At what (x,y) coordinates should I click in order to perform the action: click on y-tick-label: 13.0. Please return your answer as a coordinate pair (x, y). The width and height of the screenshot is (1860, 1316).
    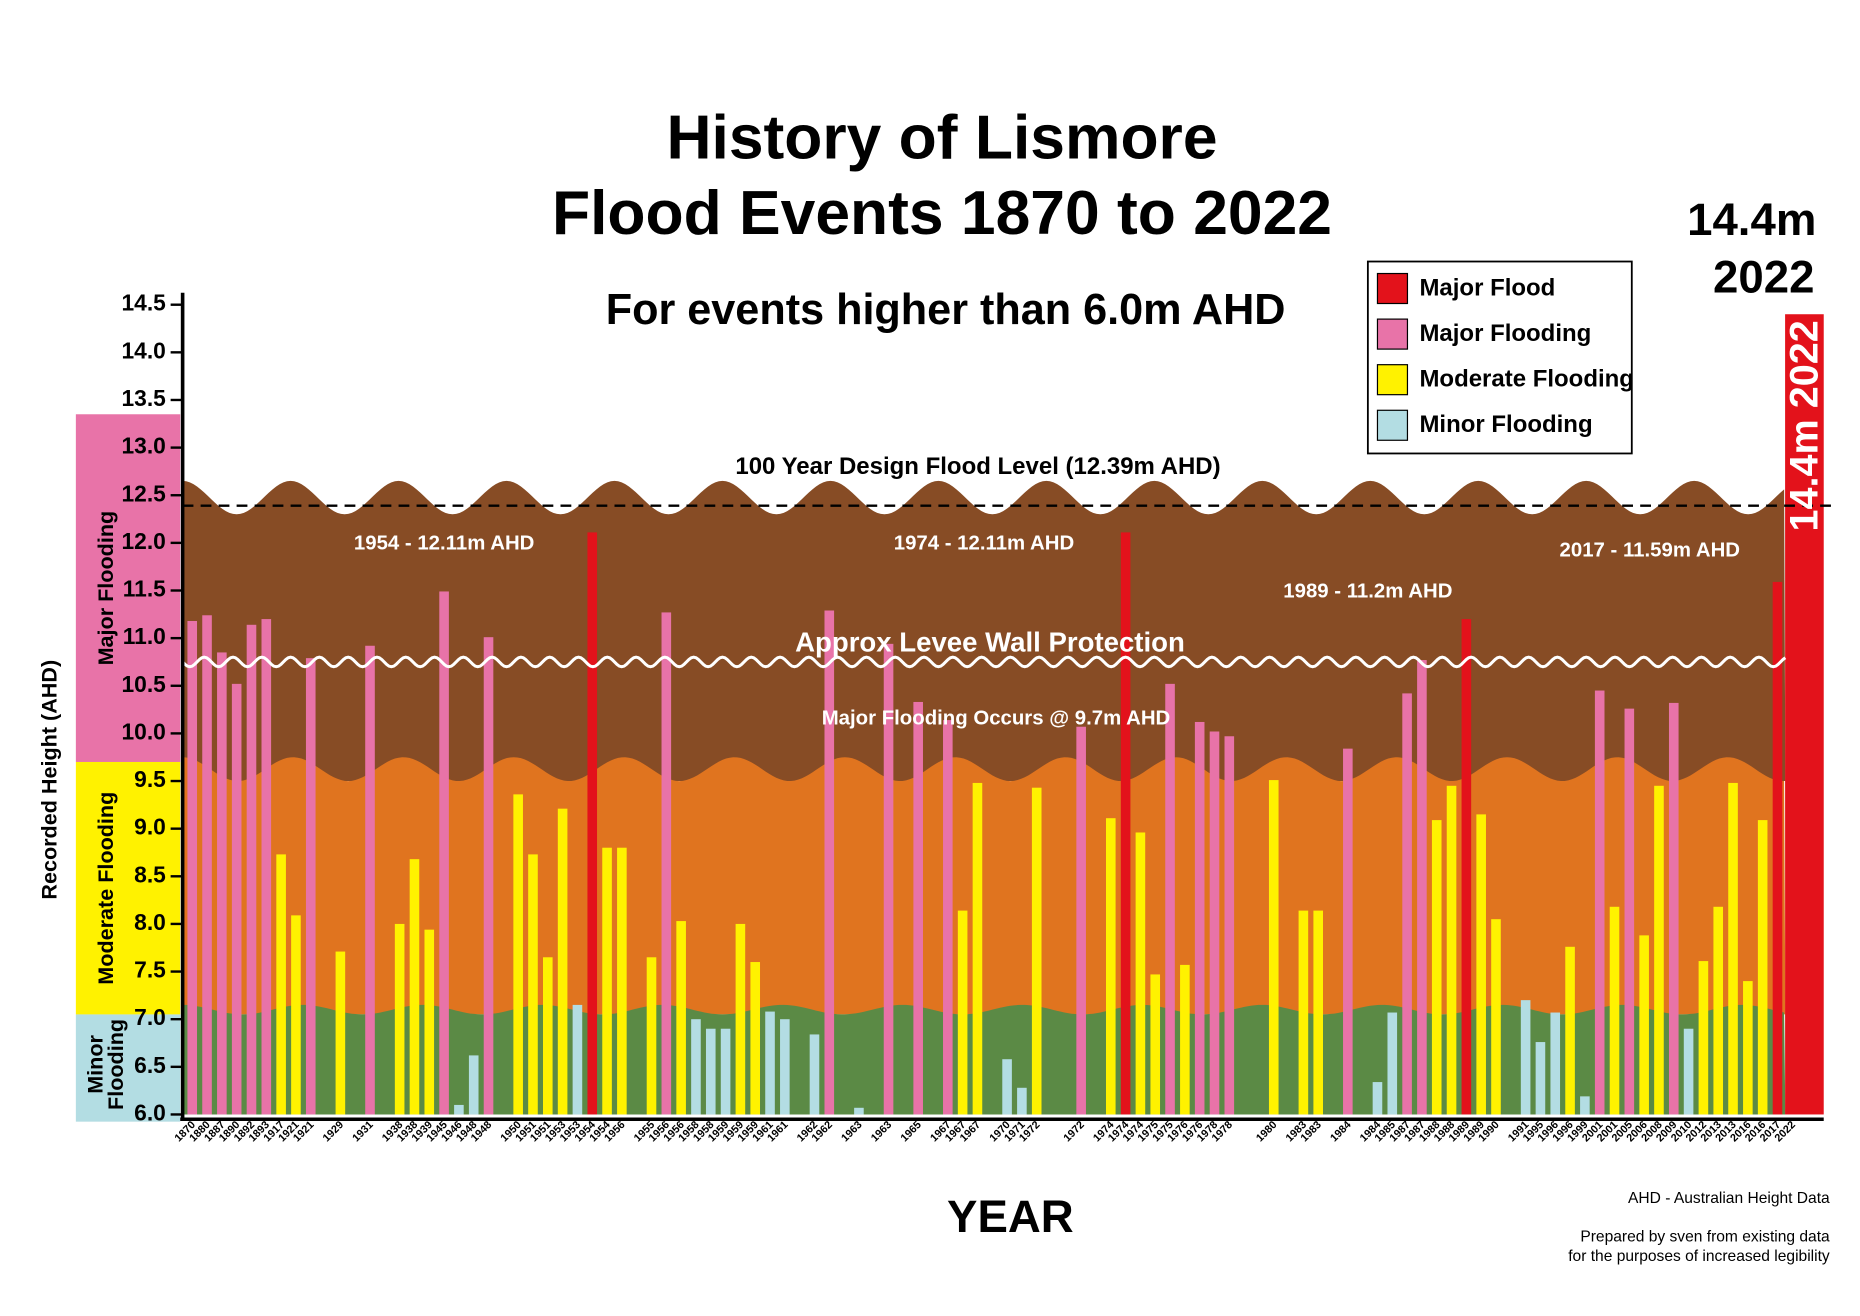
    Looking at the image, I should click on (143, 446).